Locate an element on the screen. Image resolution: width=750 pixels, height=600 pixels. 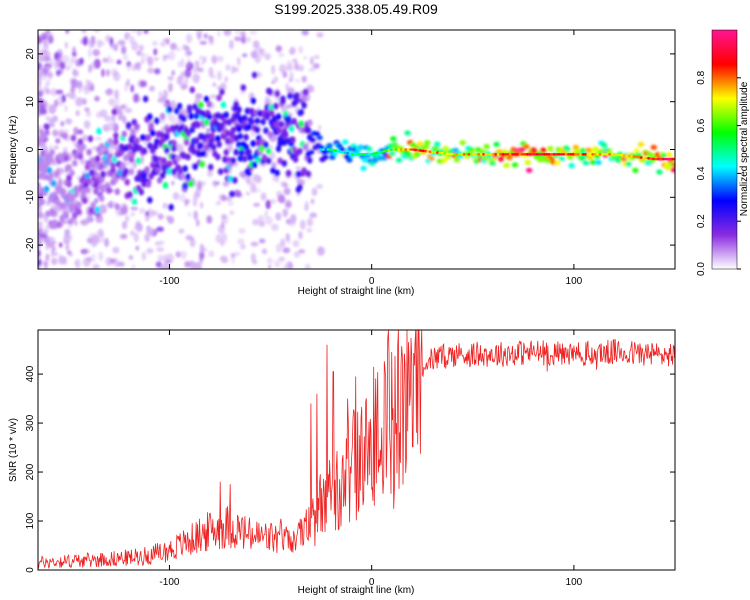
y-tick-label: -10 is located at coordinates (30, 197).